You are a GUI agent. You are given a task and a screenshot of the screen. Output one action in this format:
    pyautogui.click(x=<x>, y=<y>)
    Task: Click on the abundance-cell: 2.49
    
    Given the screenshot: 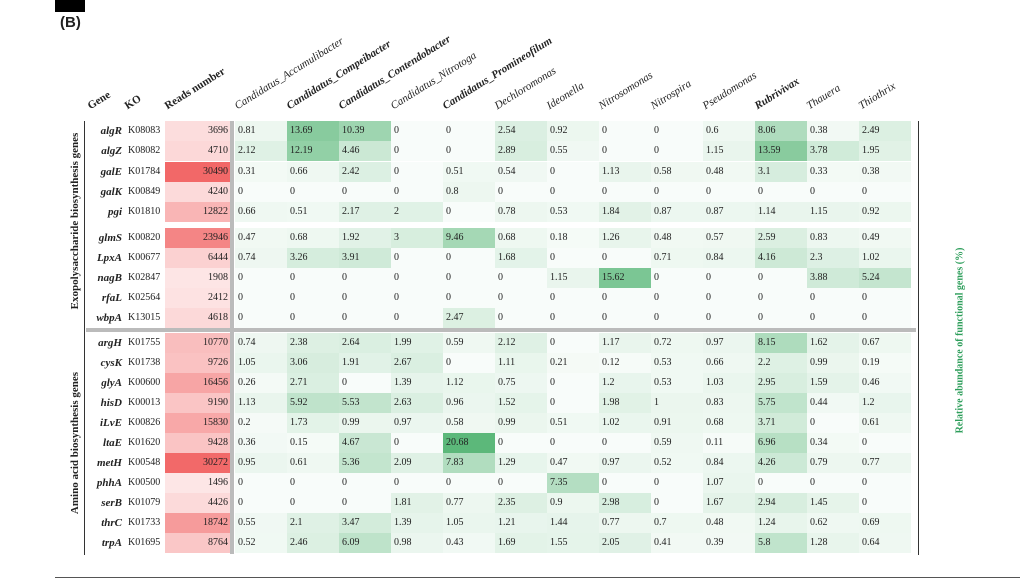 What is the action you would take?
    pyautogui.click(x=885, y=131)
    